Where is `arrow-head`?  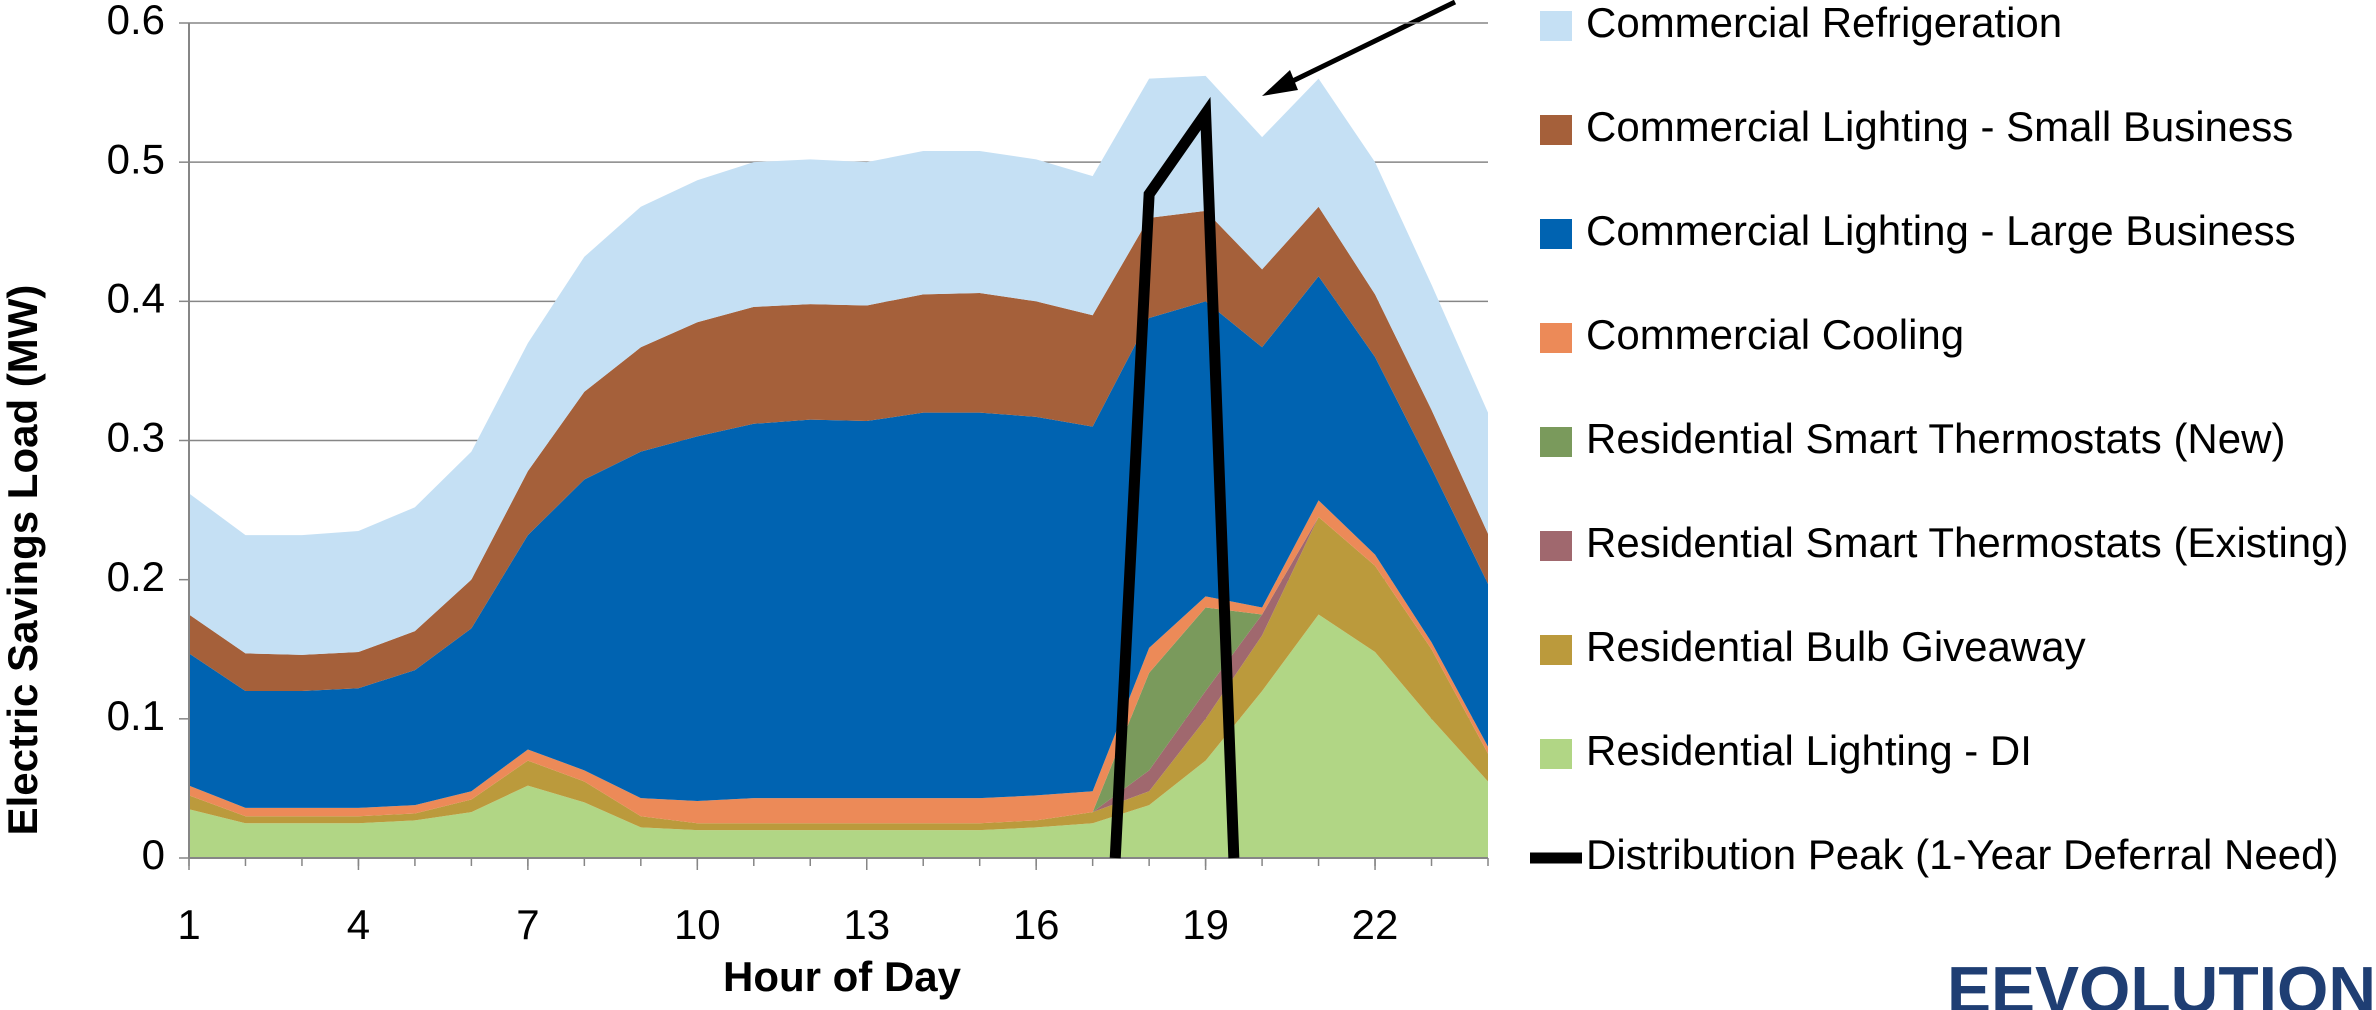
arrow-head is located at coordinates (1280, 83).